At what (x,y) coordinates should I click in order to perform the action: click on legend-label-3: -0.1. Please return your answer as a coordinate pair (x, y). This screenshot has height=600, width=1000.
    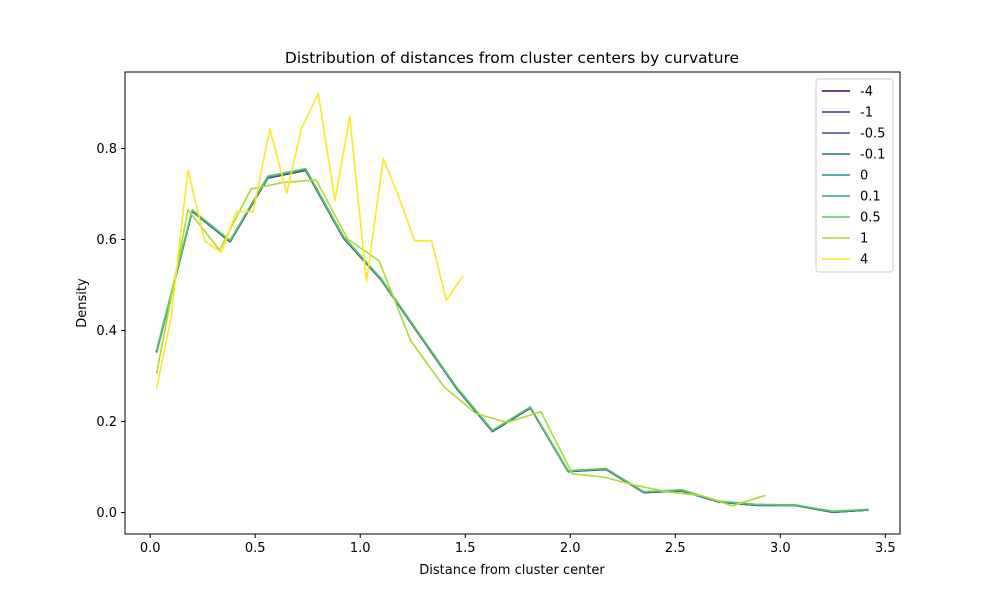
    Looking at the image, I should click on (872, 155).